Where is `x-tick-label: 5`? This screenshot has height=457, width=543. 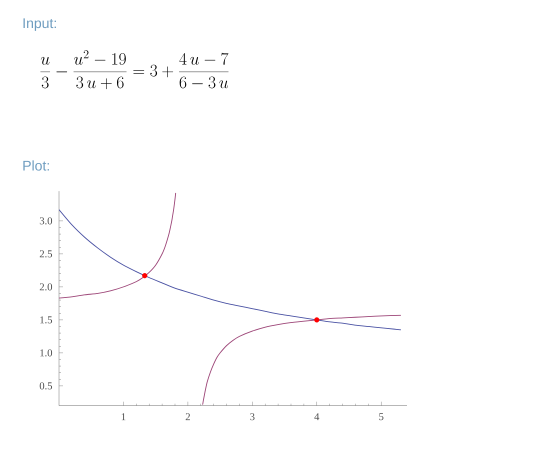
x-tick-label: 5 is located at coordinates (381, 416).